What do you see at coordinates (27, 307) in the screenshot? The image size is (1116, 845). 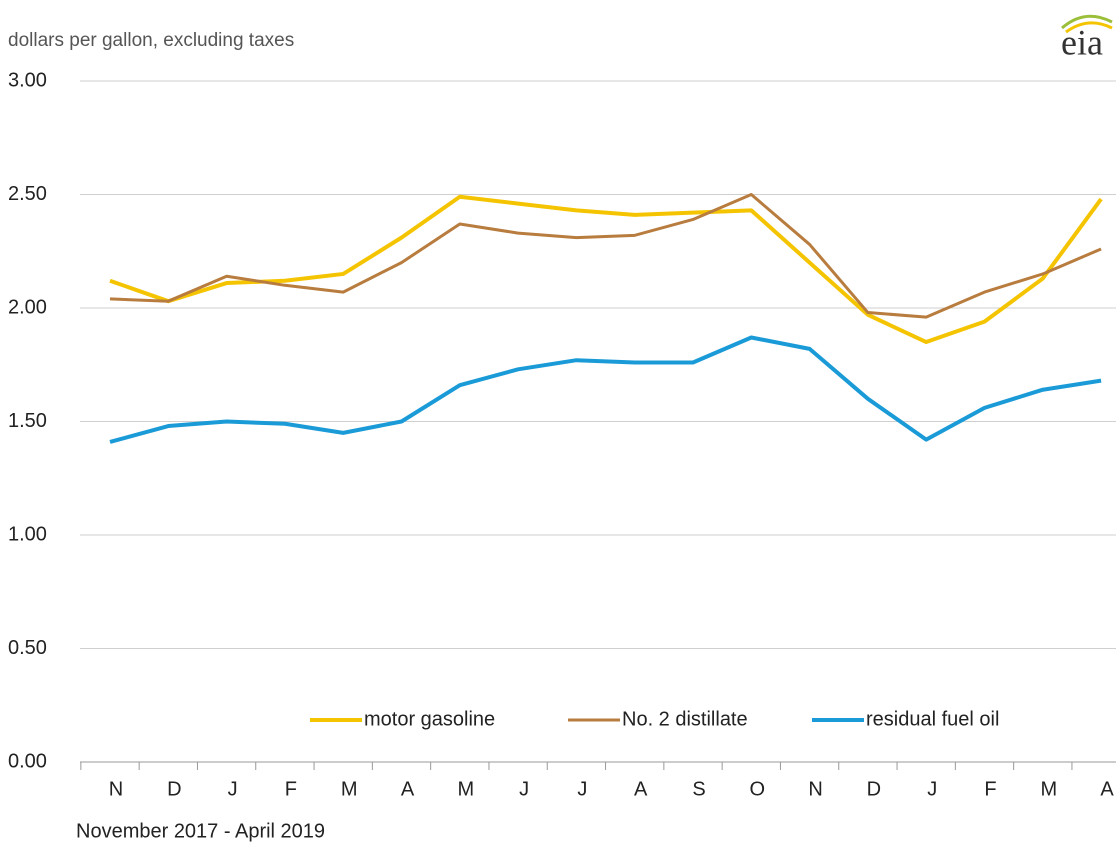 I see `y-tick-label: 2.00` at bounding box center [27, 307].